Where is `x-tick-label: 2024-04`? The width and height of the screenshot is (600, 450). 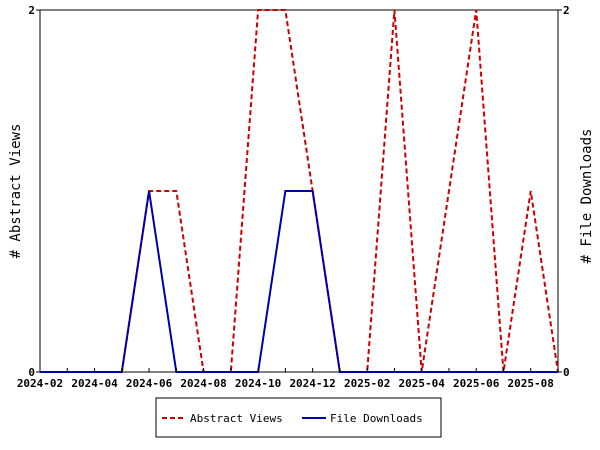
x-tick-label: 2024-04 is located at coordinates (94, 383).